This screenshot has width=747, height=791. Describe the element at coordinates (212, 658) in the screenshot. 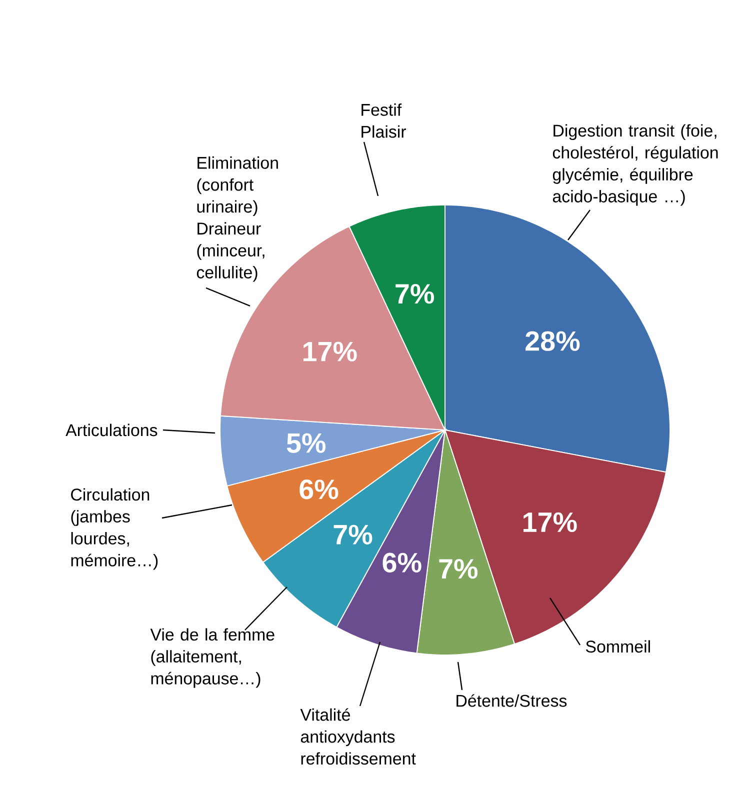

I see `slice-label: Vie de la femme (allaitement, ménopause…)` at that location.